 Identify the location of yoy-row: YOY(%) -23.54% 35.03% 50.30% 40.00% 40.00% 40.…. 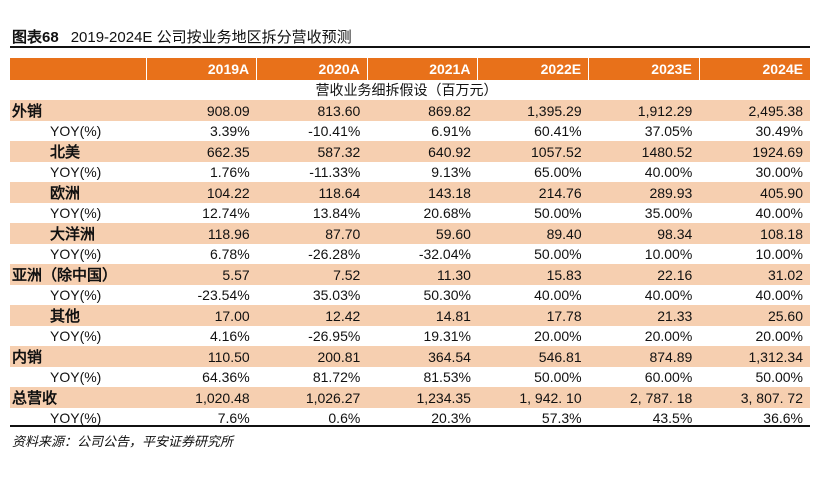
(410, 295).